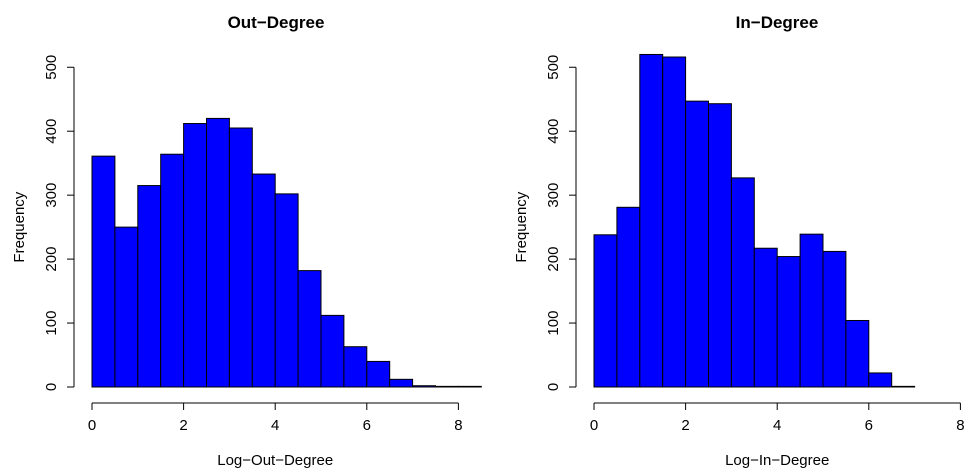  What do you see at coordinates (276, 22) in the screenshot?
I see `chart-title: Out−Degree` at bounding box center [276, 22].